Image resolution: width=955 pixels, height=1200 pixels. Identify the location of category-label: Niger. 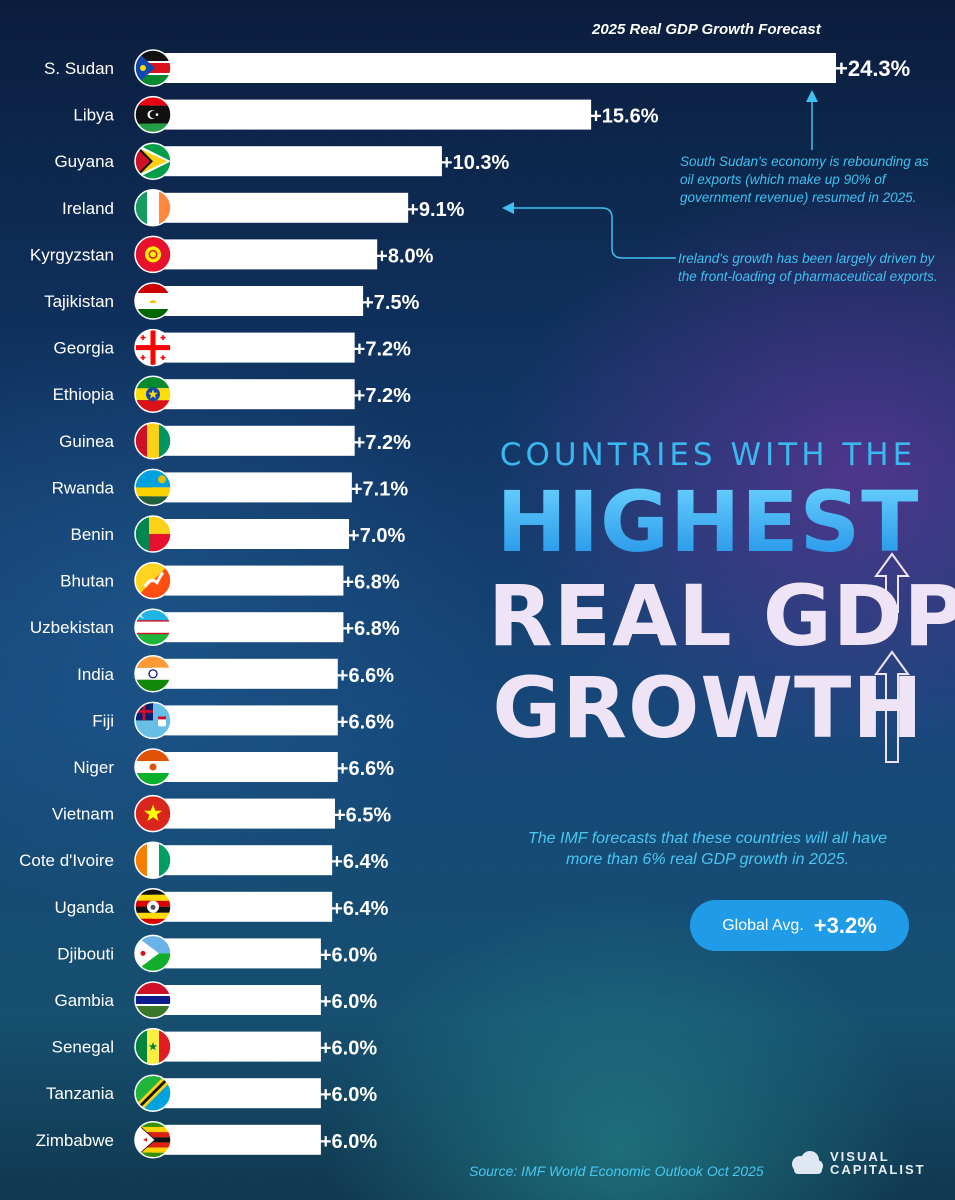
(93, 767).